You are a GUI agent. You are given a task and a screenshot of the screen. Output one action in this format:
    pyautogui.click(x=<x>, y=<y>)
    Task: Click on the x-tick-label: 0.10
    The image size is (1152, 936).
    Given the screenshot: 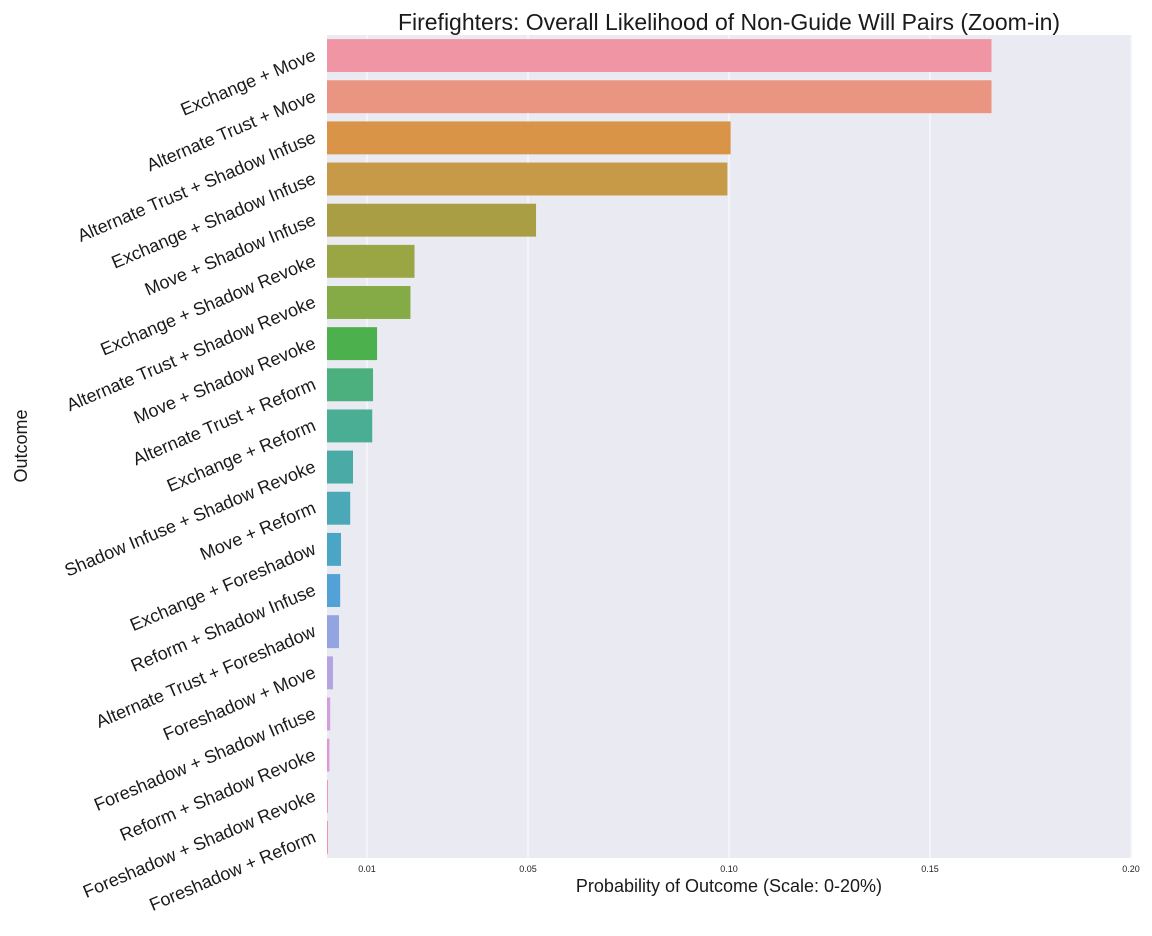 What is the action you would take?
    pyautogui.click(x=729, y=869)
    